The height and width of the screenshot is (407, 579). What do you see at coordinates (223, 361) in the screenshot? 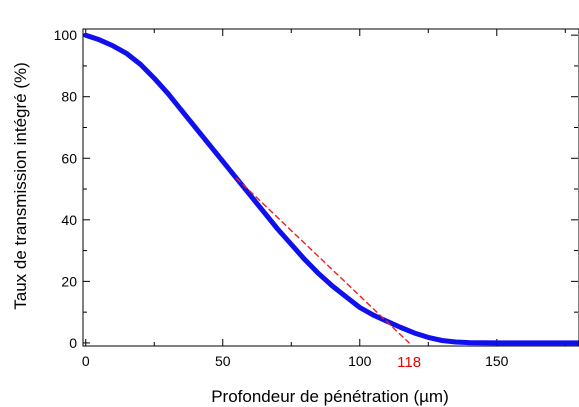
I see `x-tick-label-50: 50` at bounding box center [223, 361].